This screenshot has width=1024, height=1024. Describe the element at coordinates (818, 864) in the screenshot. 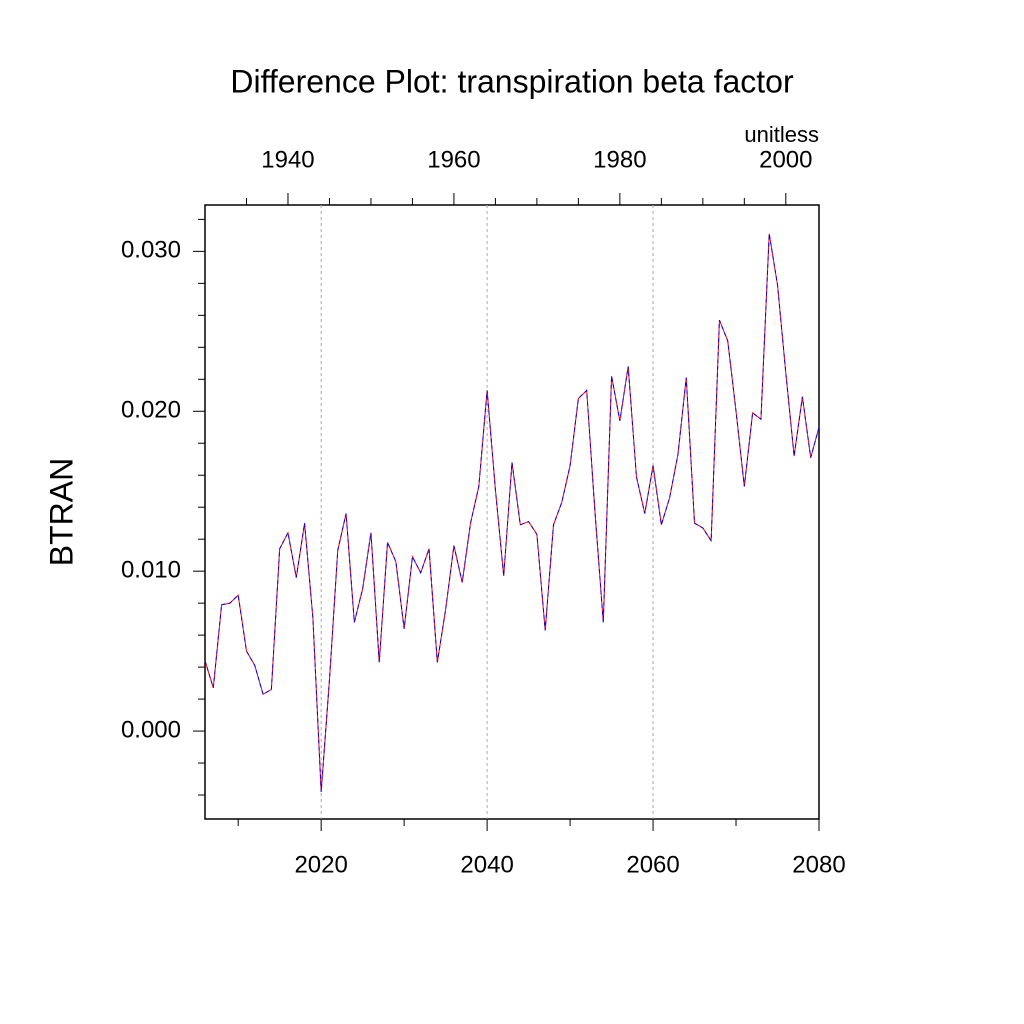

I see `x-tick-label: 2080` at that location.